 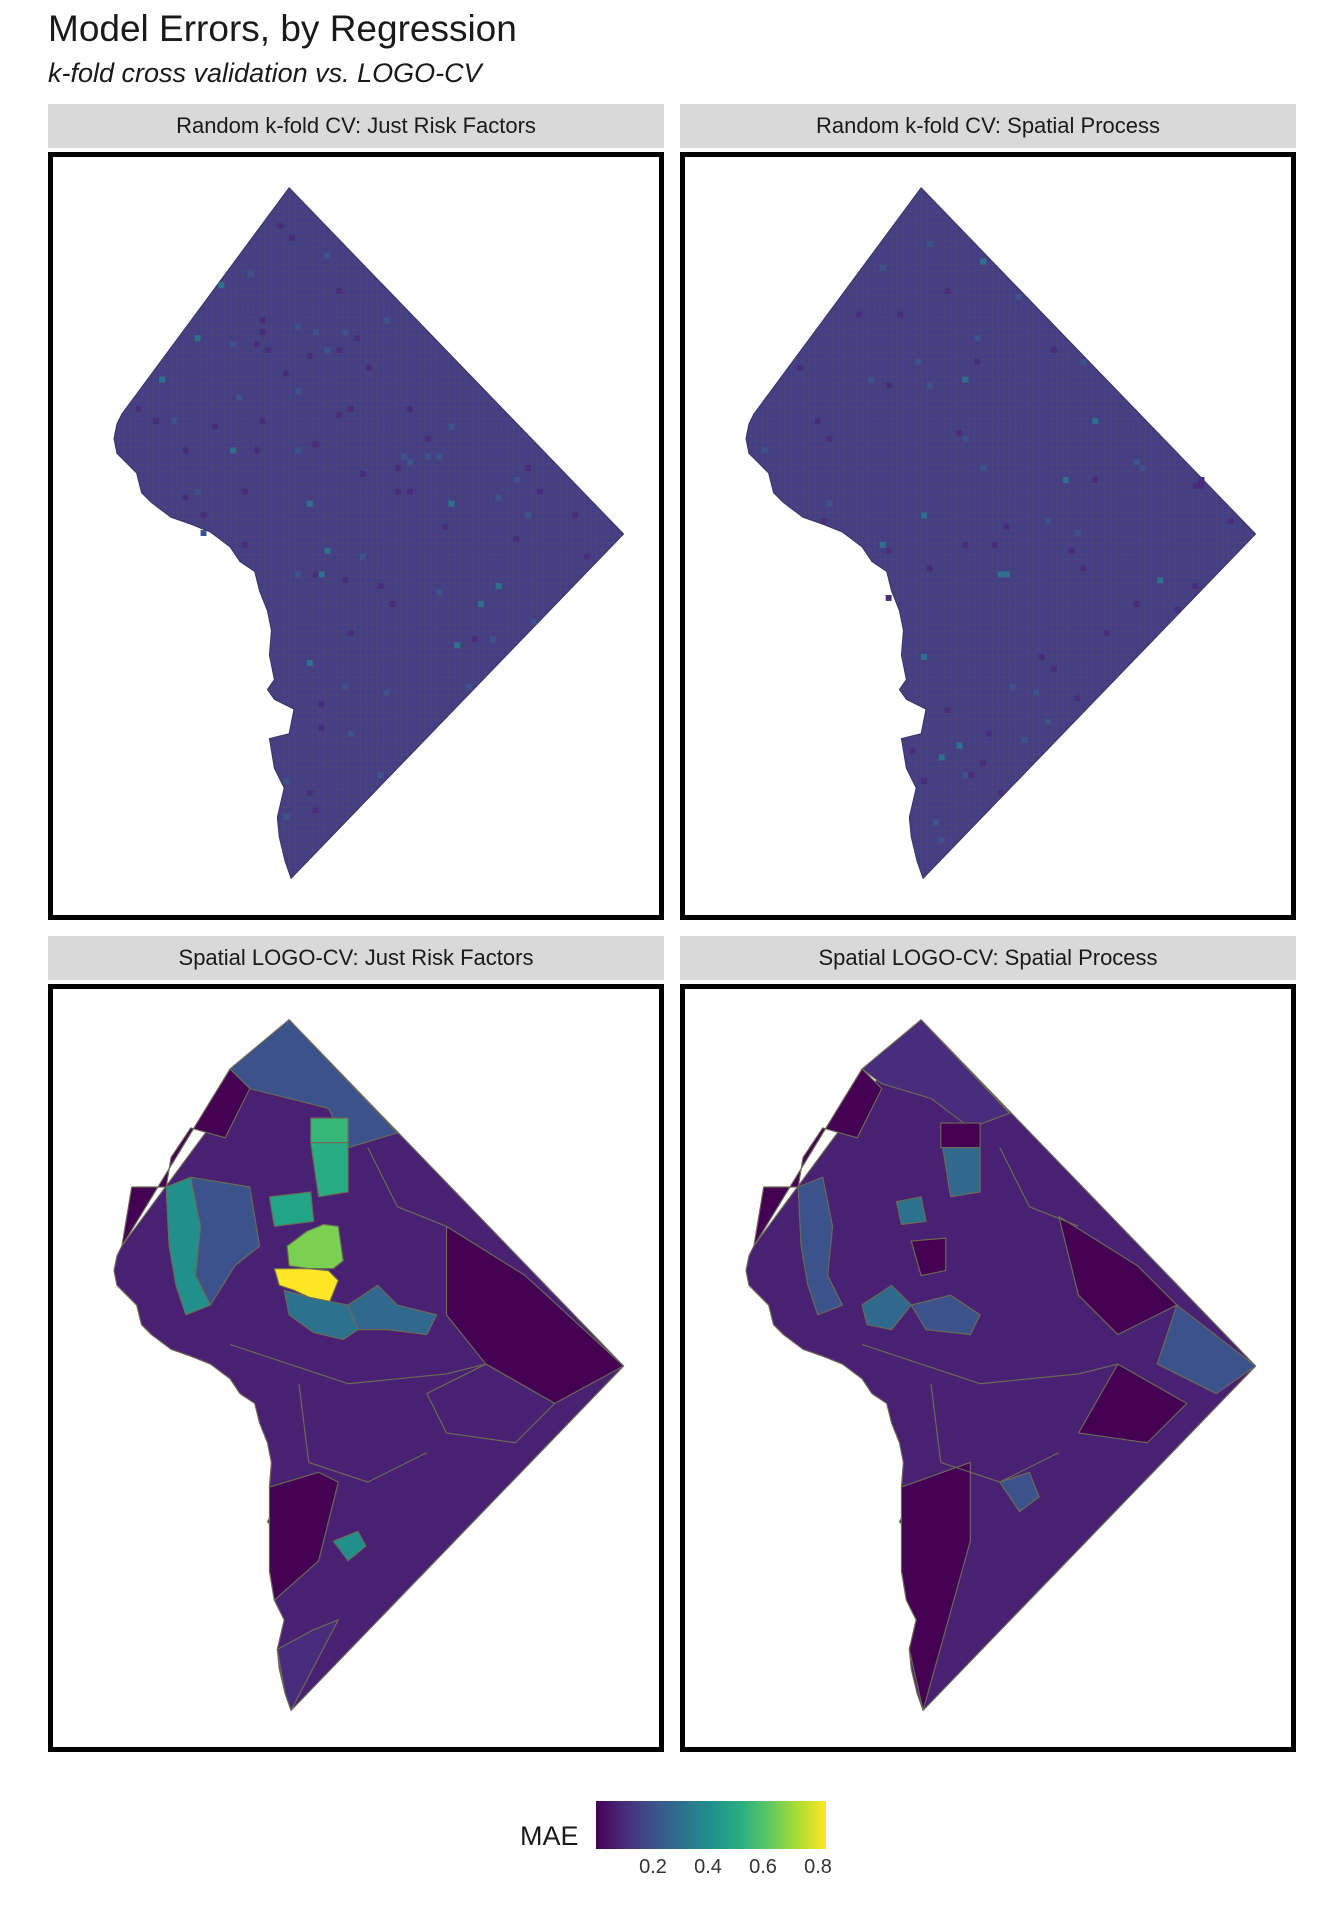 I want to click on legend-title: MAE, so click(x=549, y=1836).